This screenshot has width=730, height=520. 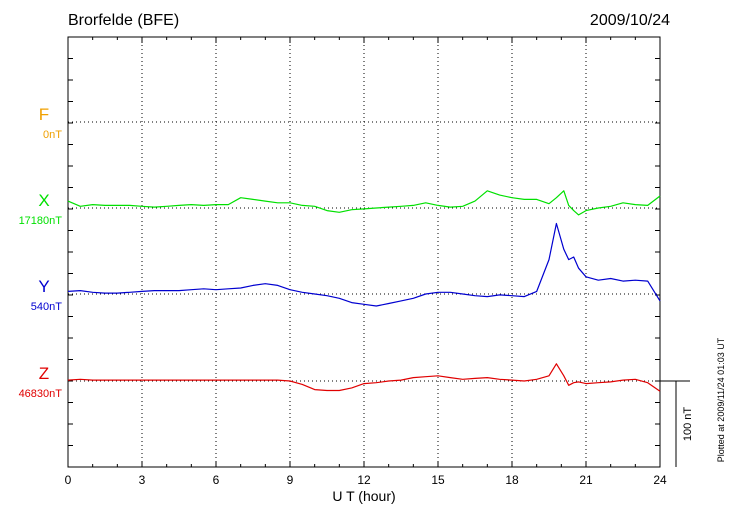 I want to click on x-tick-label: 0, so click(x=68, y=480).